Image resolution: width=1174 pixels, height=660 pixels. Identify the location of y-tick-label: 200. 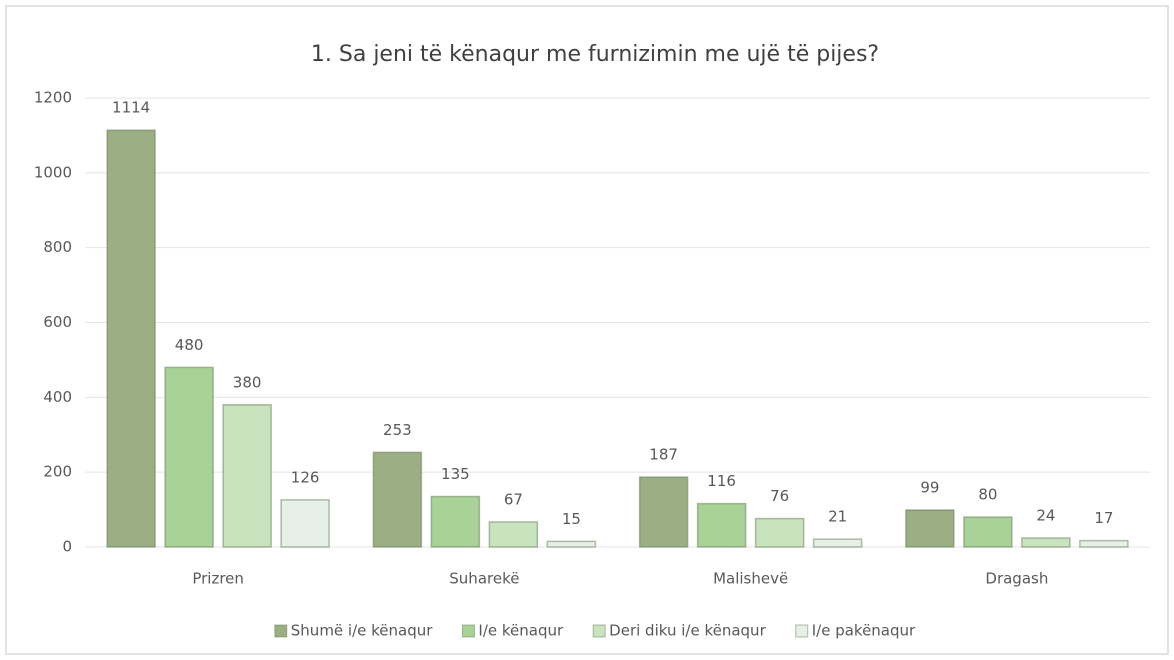
(57, 472).